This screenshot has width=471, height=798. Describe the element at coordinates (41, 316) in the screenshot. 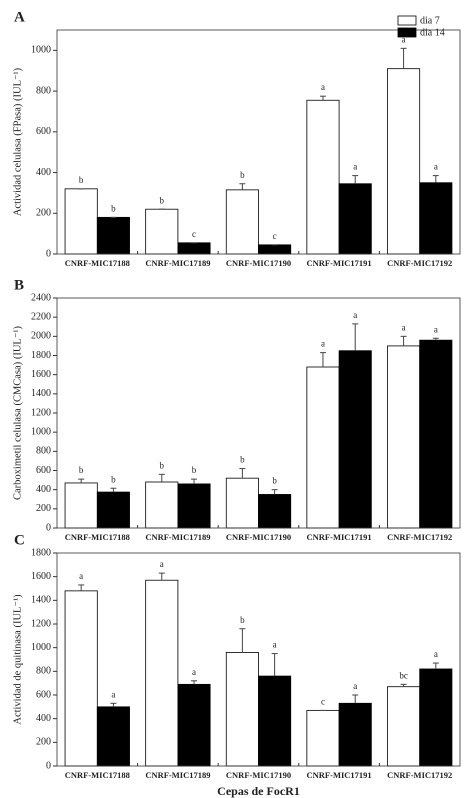

I see `y-tick-label: 2200` at that location.